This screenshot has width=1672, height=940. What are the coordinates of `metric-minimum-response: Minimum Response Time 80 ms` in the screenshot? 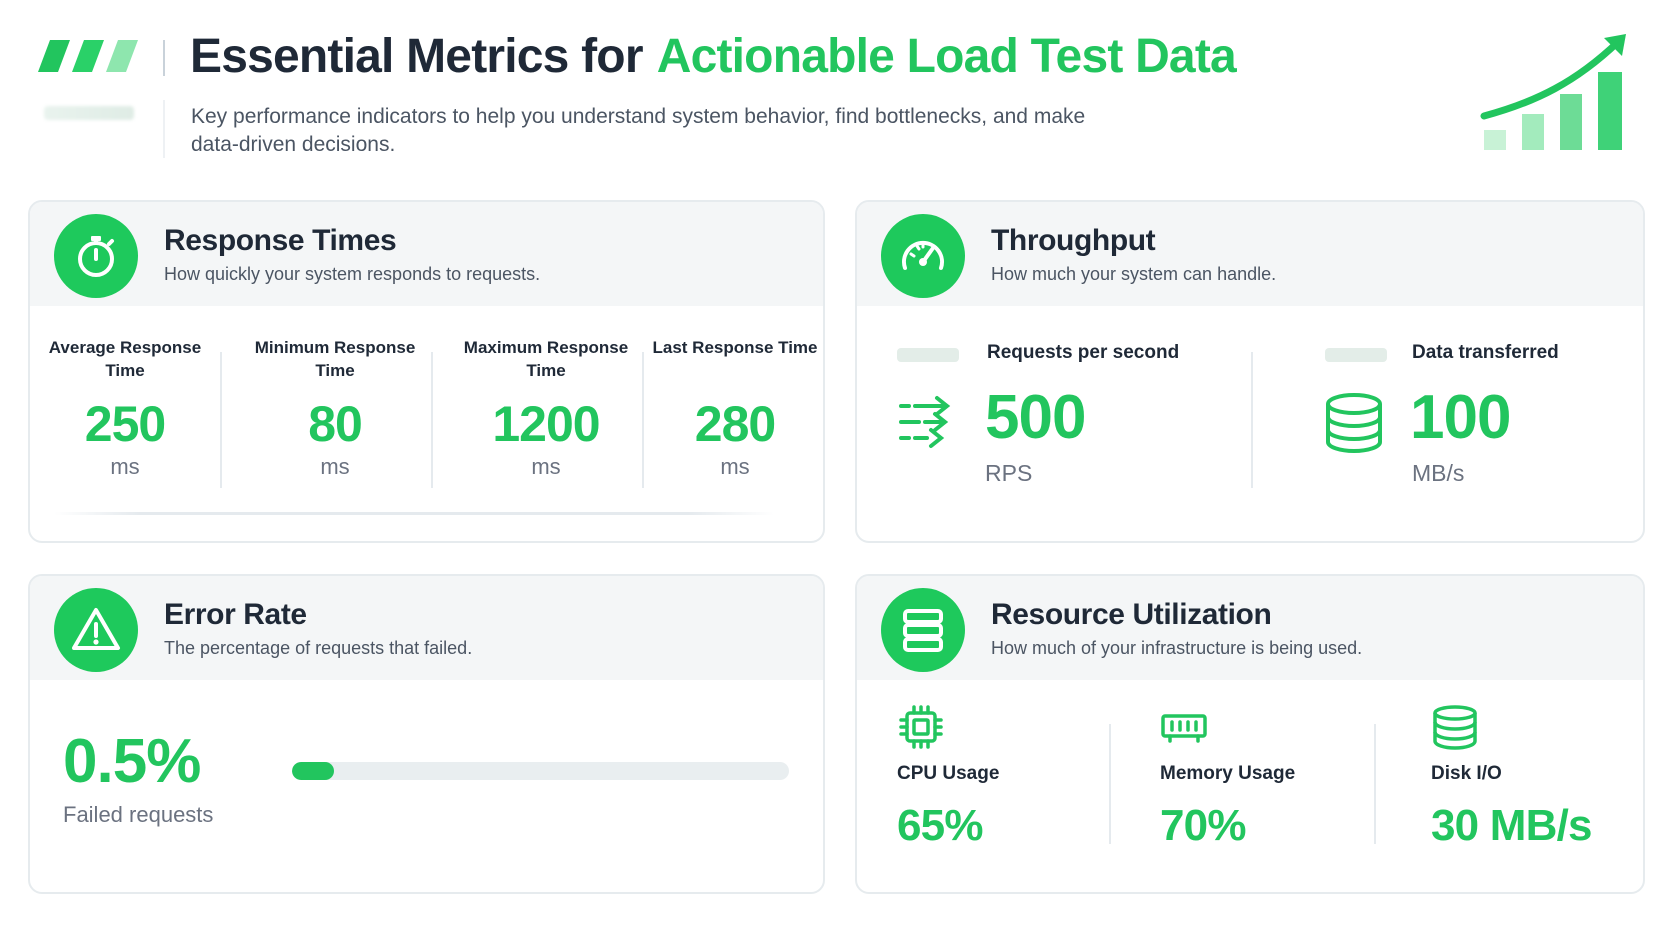 It's located at (335, 408).